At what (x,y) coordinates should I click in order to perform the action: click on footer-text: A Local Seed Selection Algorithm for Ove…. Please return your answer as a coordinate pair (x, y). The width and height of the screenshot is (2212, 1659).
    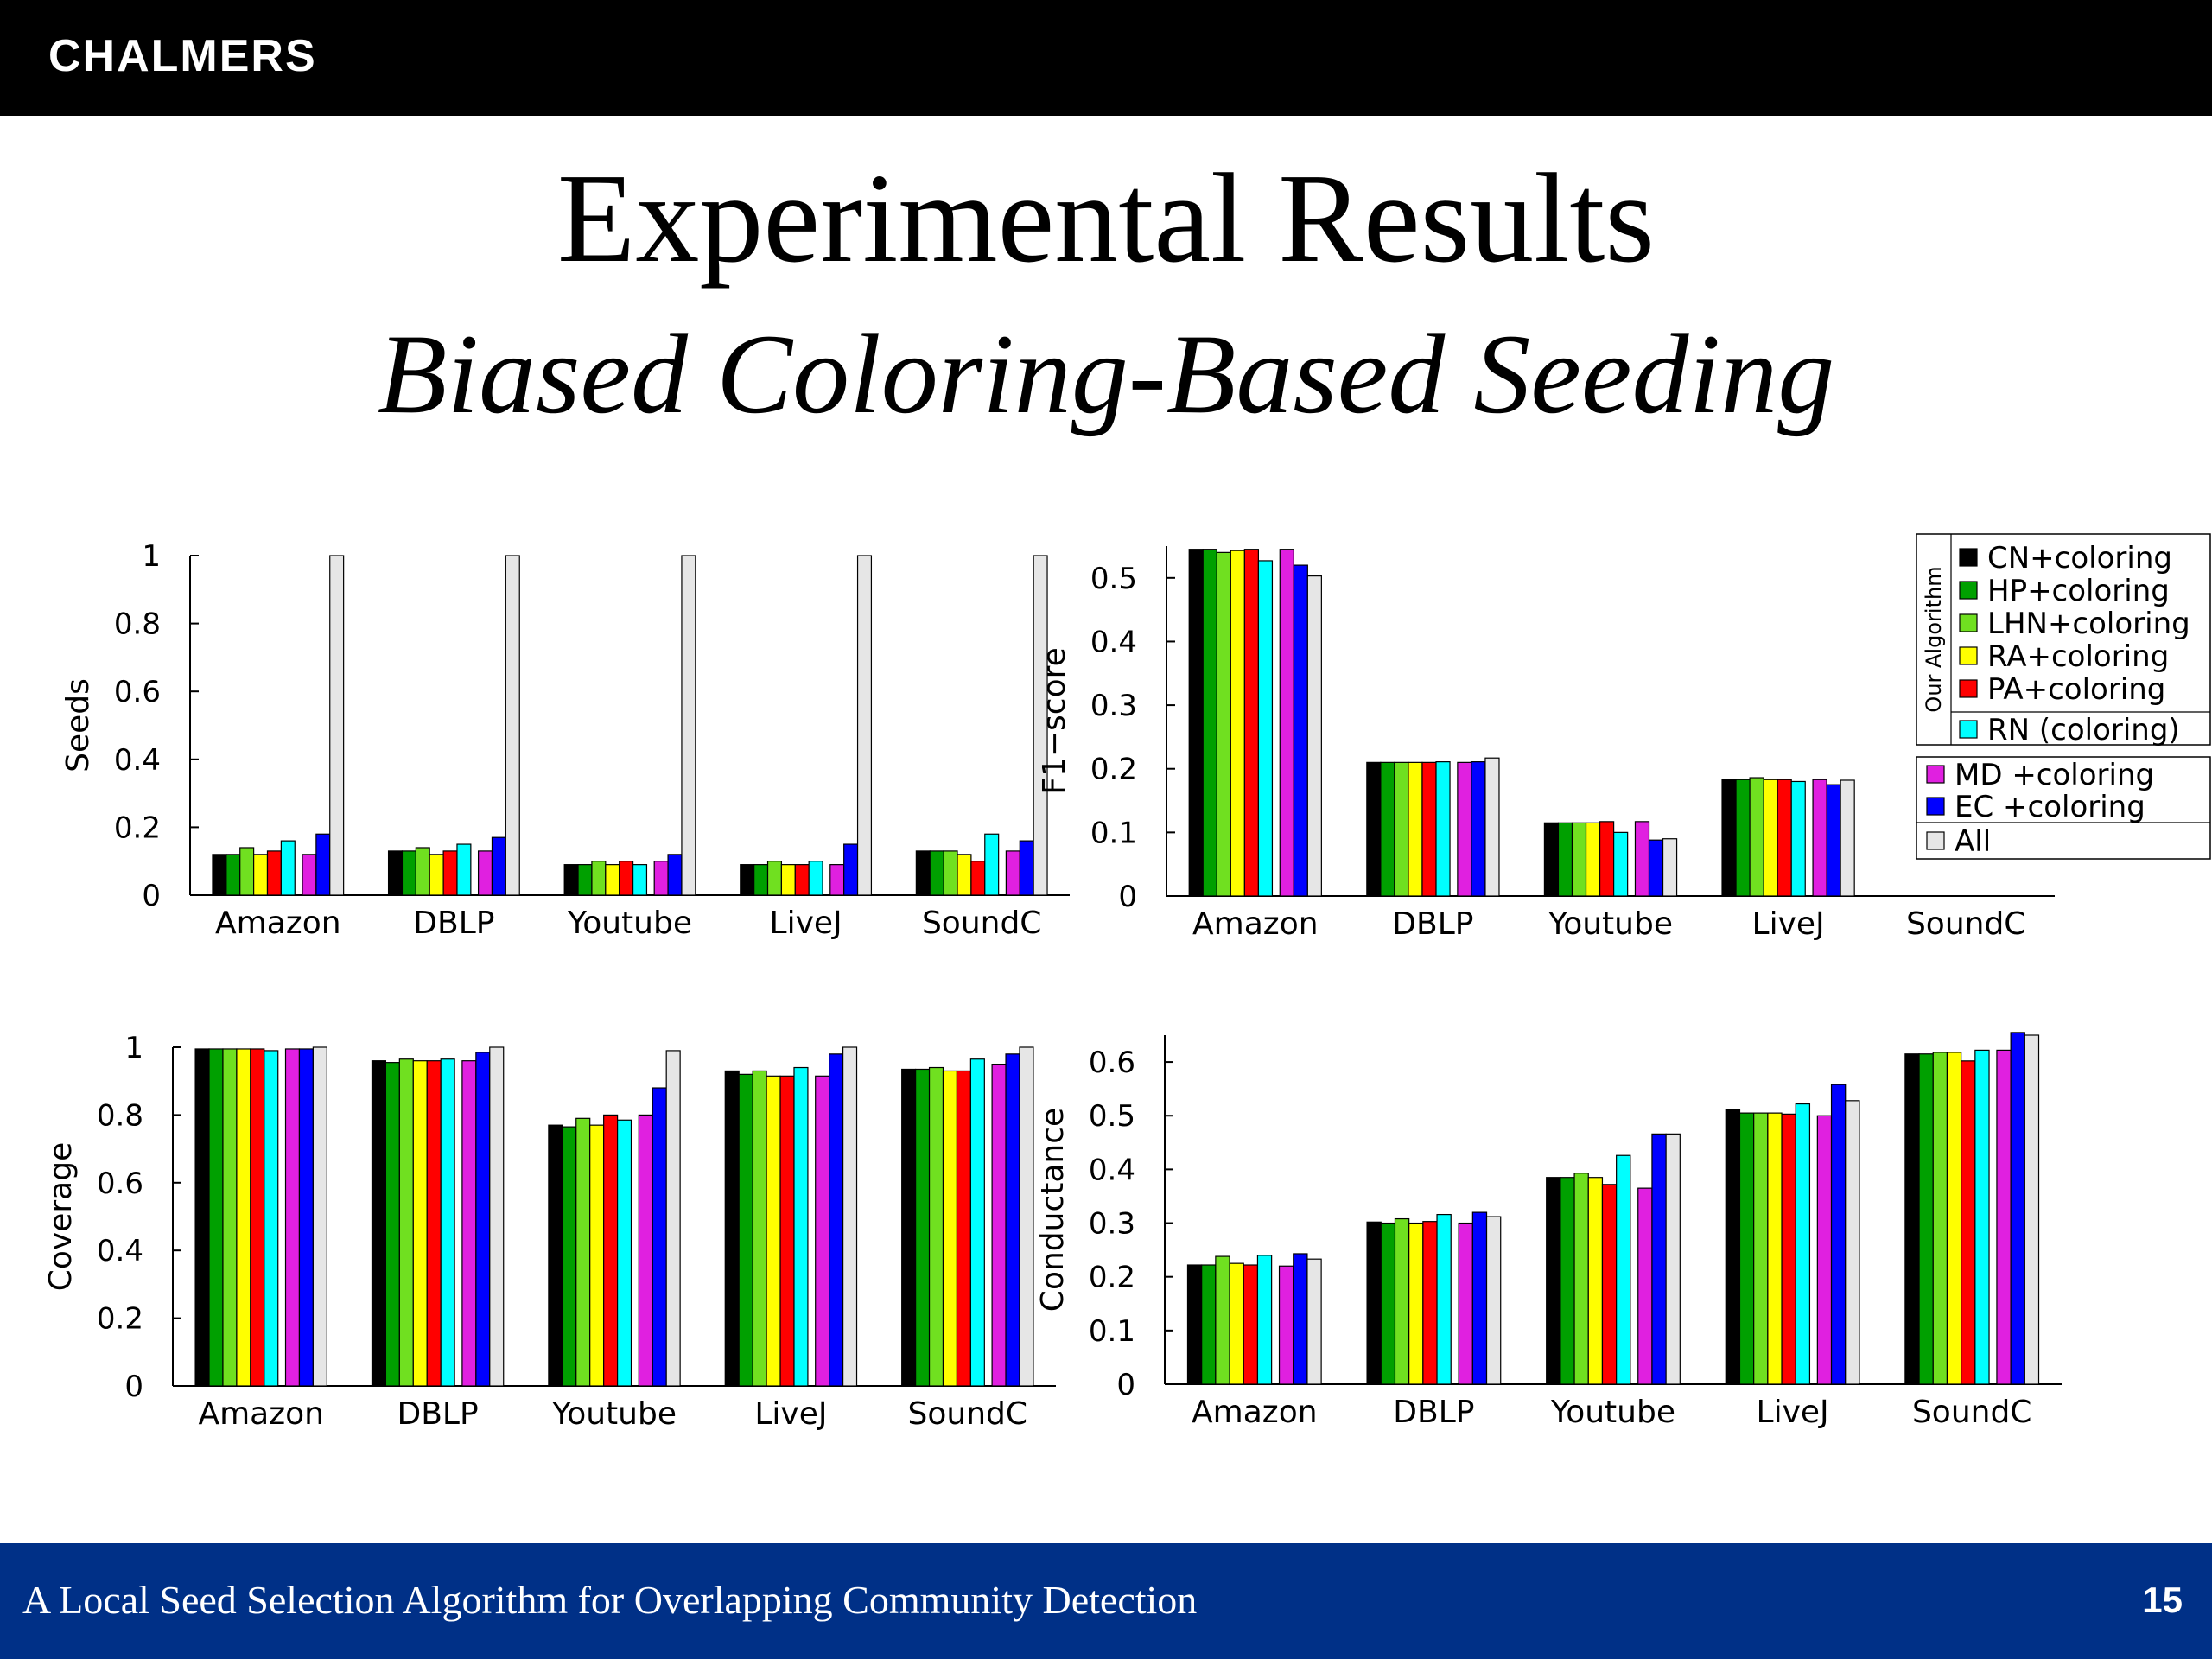
    Looking at the image, I should click on (610, 1600).